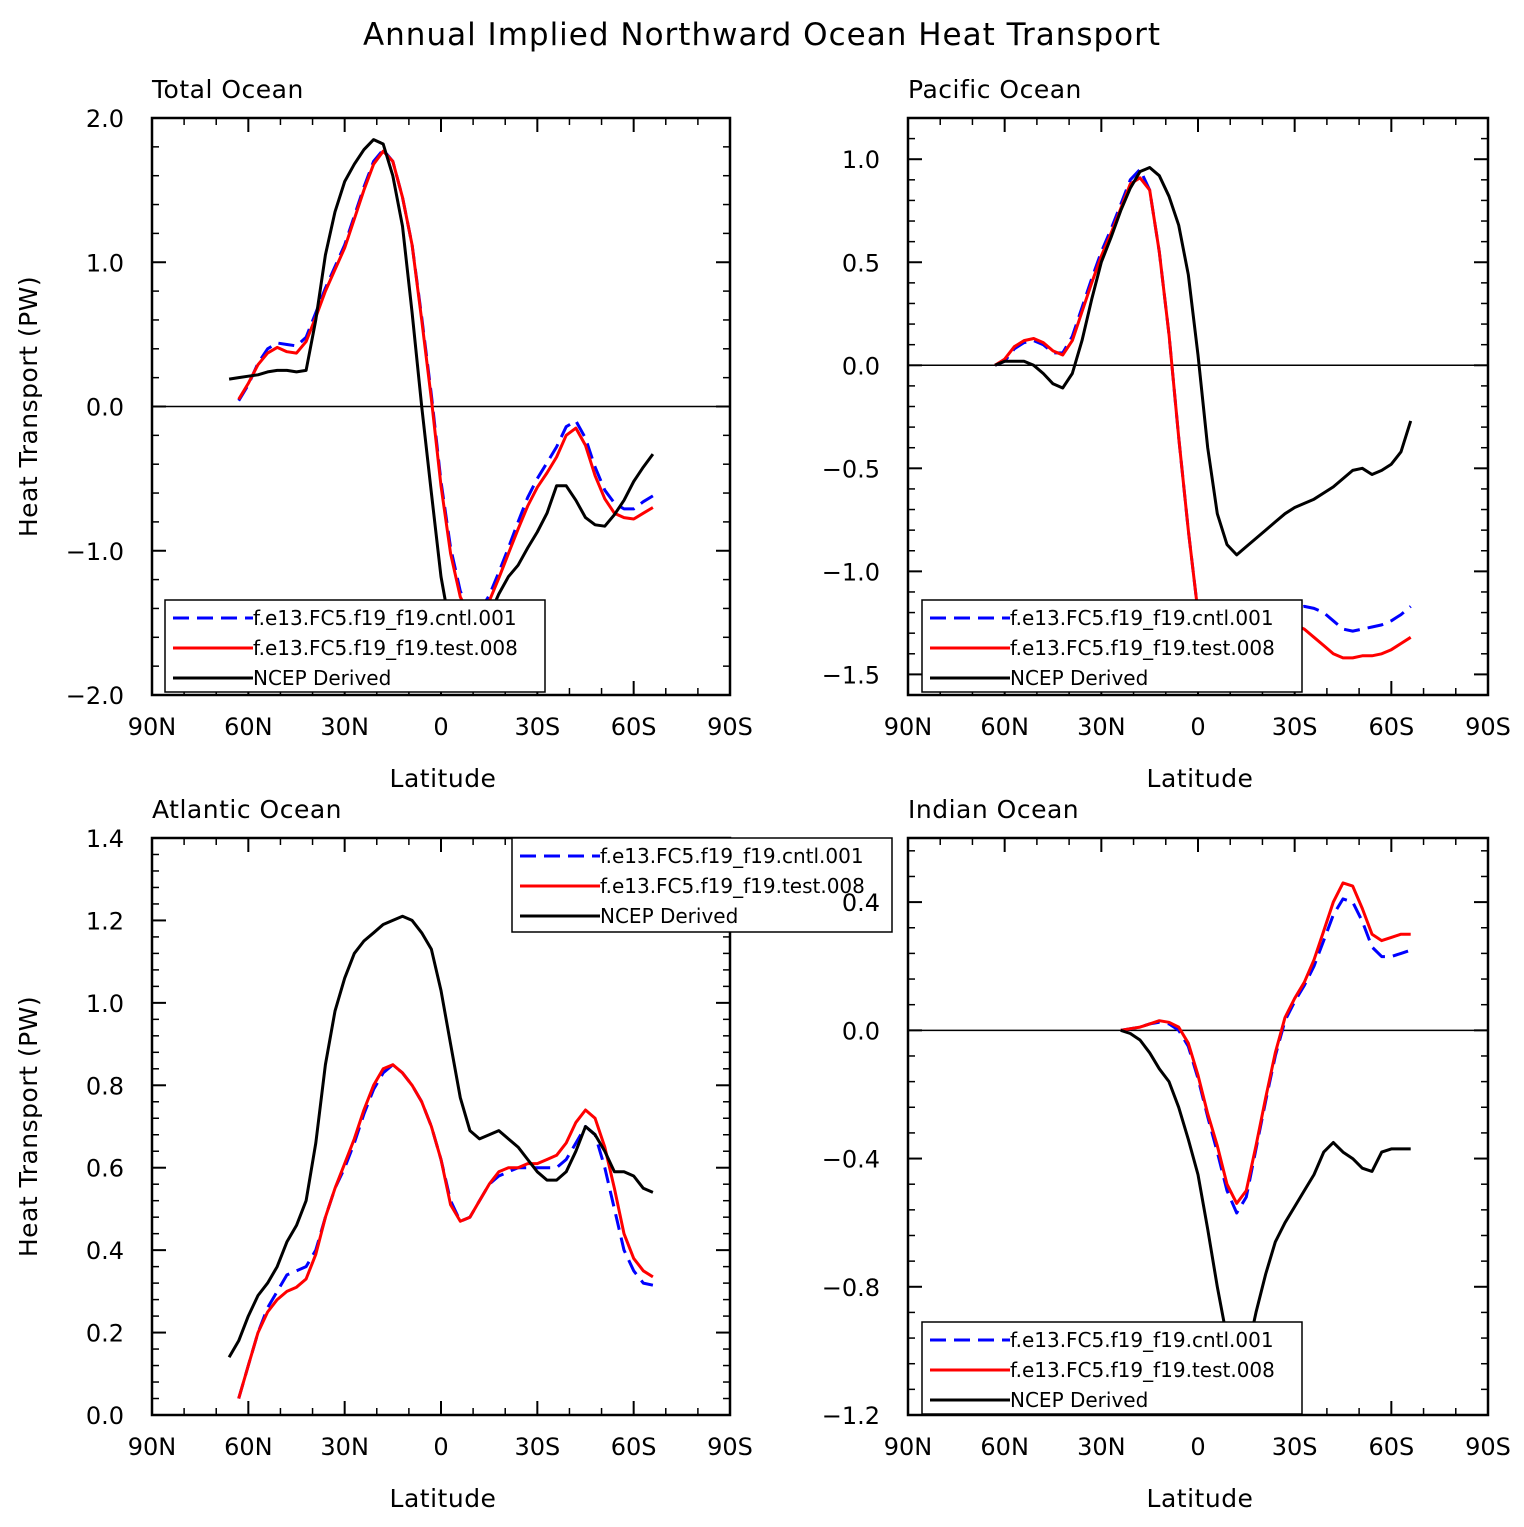  Describe the element at coordinates (95, 696) in the screenshot. I see `y-tick-label: −2.0` at that location.